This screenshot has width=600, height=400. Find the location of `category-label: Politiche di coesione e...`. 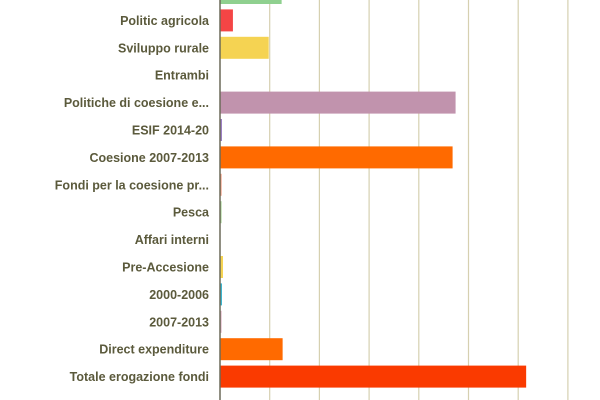

category-label: Politiche di coesione e... is located at coordinates (136, 103).